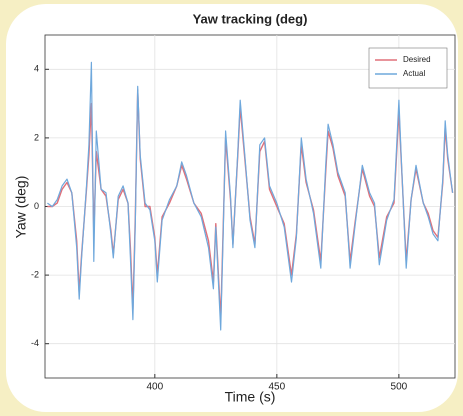  I want to click on y-tick-label: 0, so click(36, 206).